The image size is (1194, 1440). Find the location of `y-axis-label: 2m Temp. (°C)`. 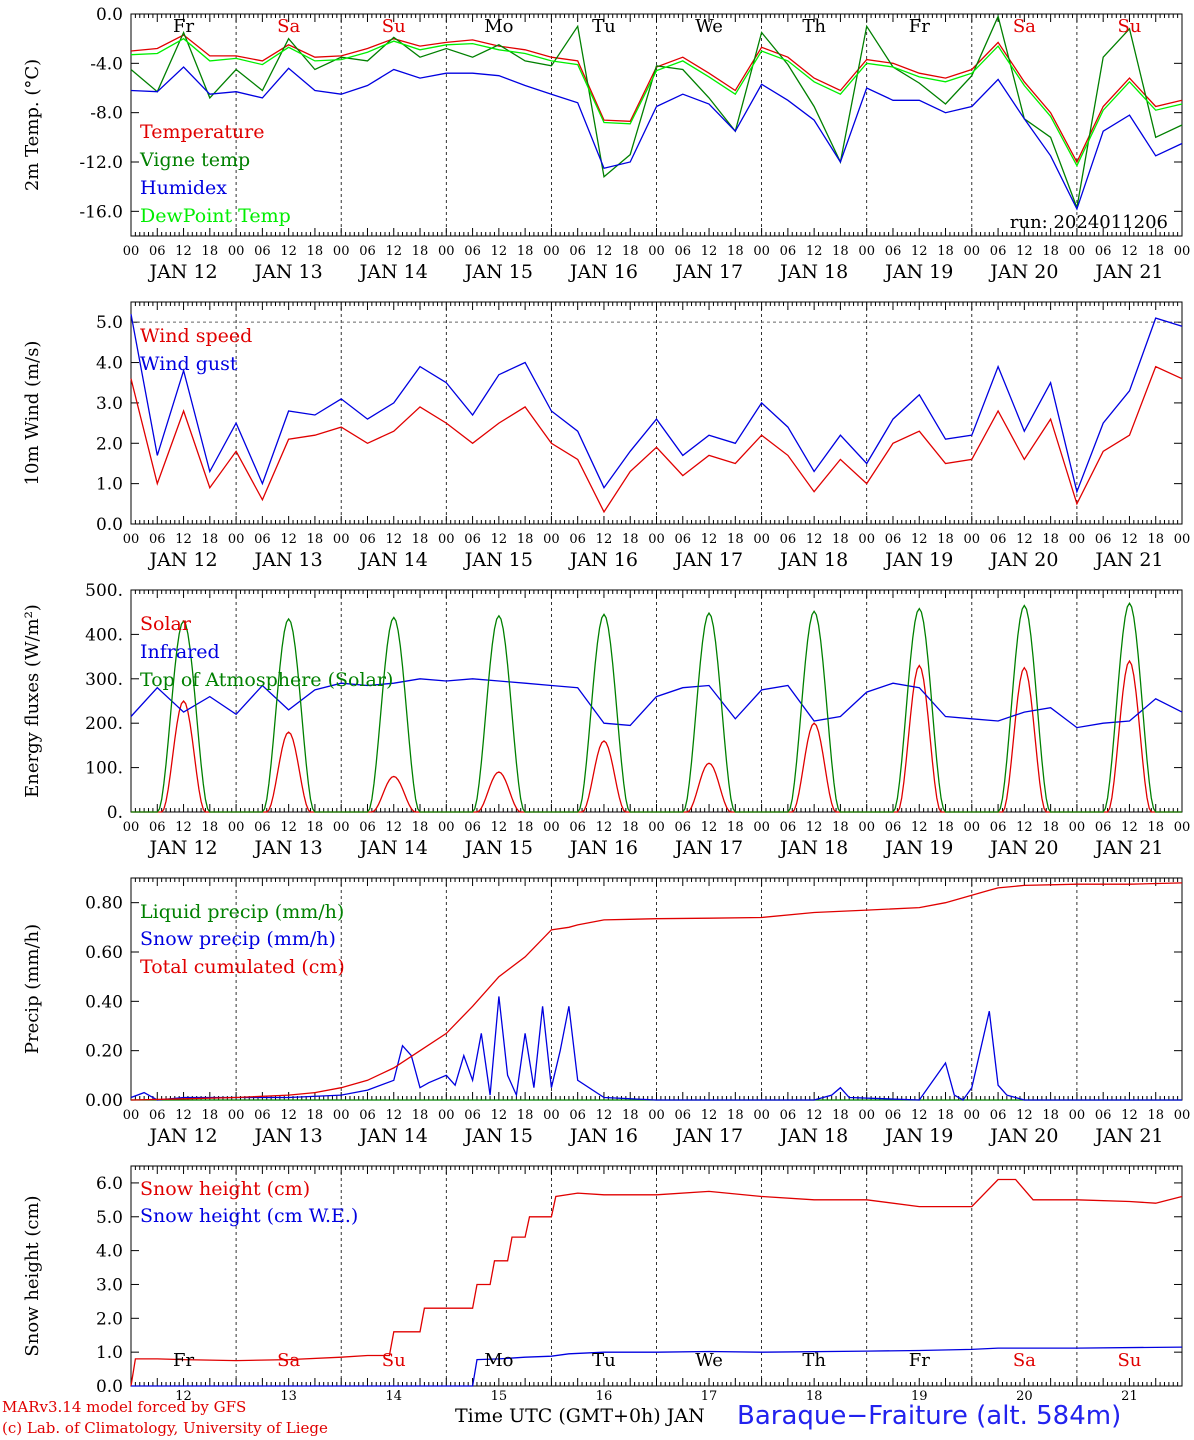

y-axis-label: 2m Temp. (°C) is located at coordinates (32, 125).